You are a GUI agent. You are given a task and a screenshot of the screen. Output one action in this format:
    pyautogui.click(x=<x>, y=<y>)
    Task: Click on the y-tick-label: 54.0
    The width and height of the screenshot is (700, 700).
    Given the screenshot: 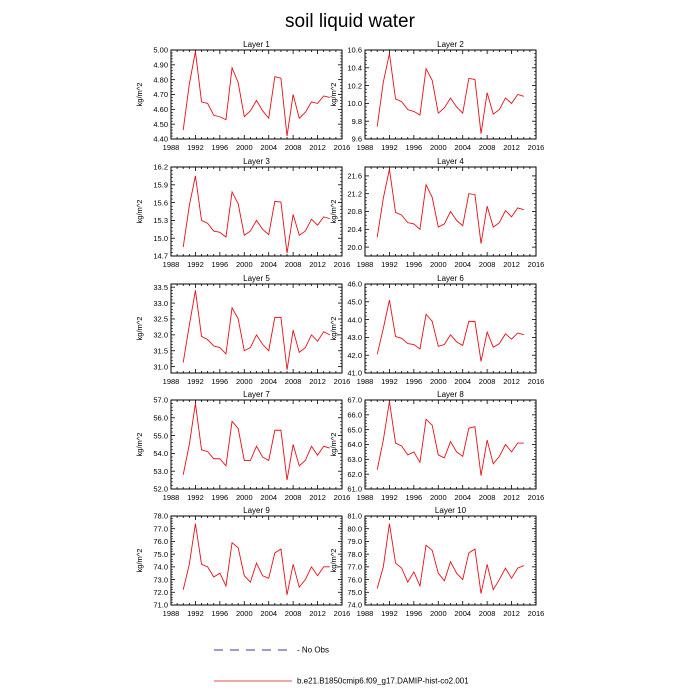 What is the action you would take?
    pyautogui.click(x=160, y=453)
    